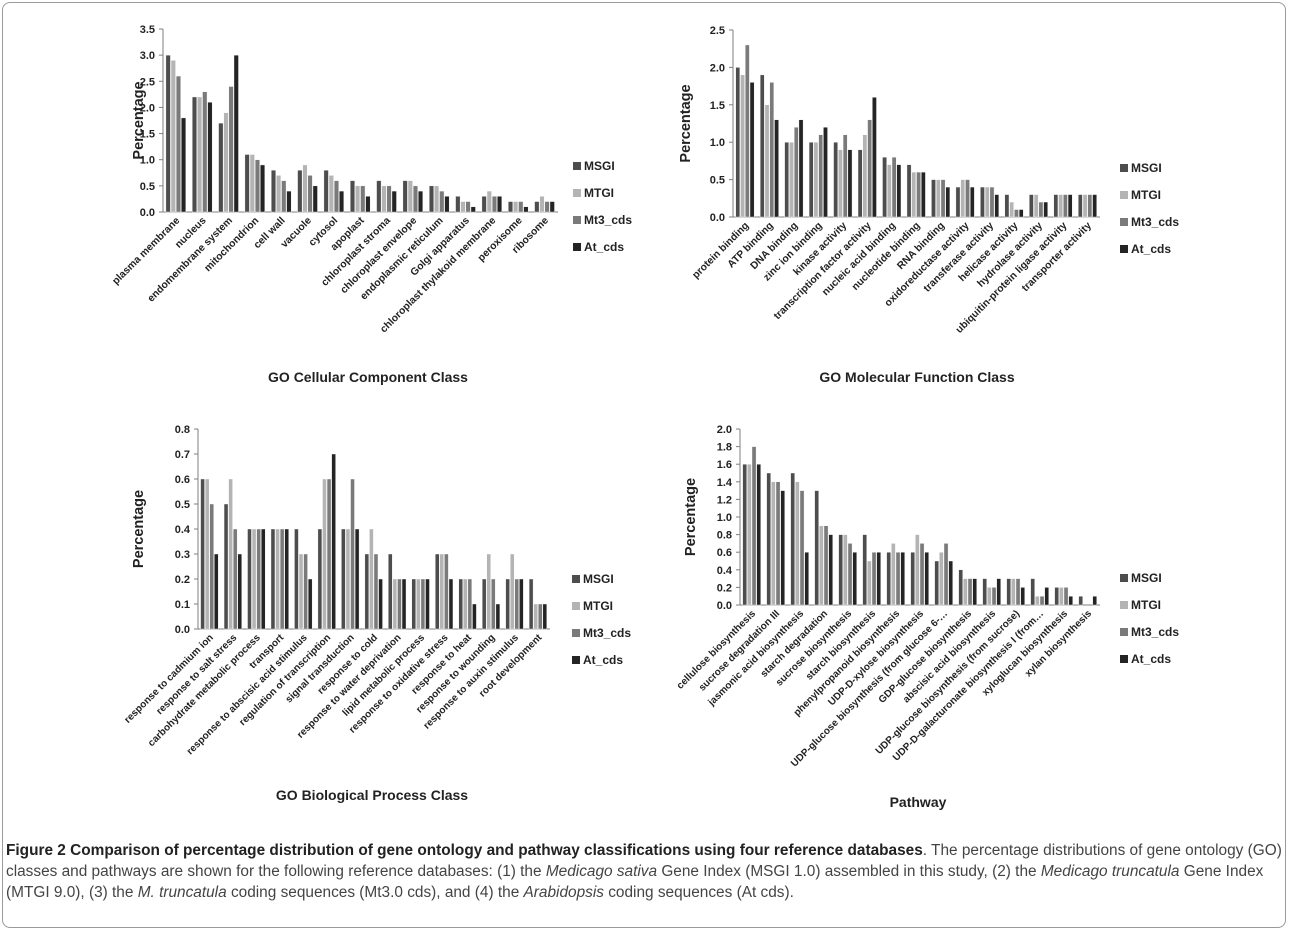  What do you see at coordinates (147, 30) in the screenshot?
I see `y-tick-label: 3.5` at bounding box center [147, 30].